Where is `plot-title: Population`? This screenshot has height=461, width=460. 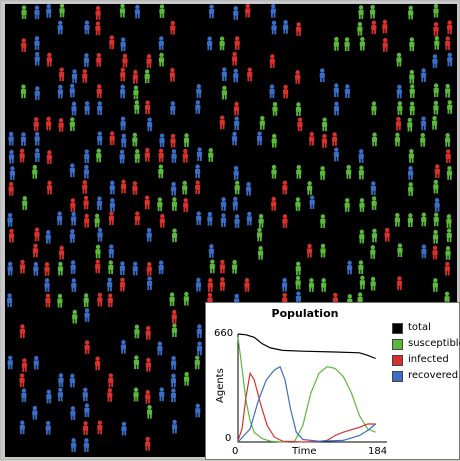
plot-title: Population is located at coordinates (305, 313).